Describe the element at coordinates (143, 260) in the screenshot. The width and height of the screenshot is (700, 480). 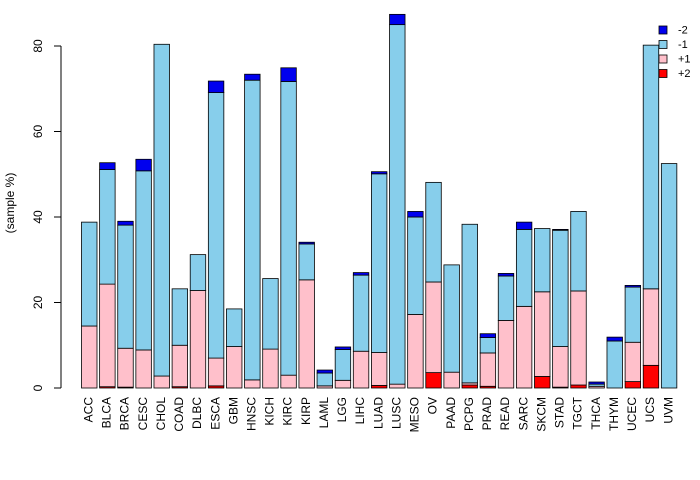
I see `bar-cesc-minus1` at that location.